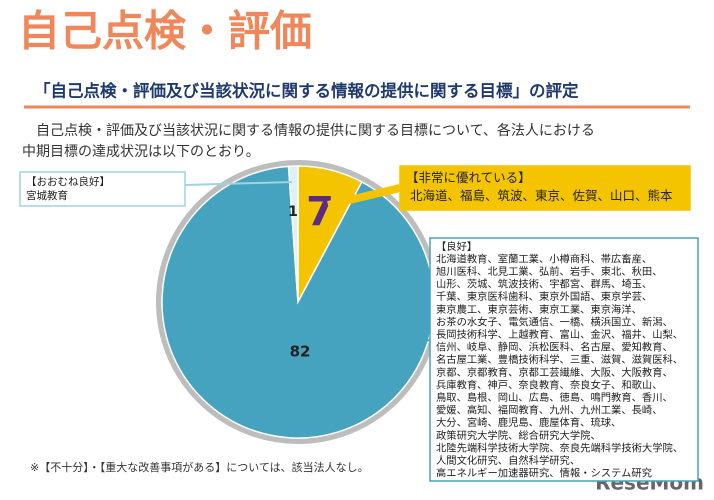 Image resolution: width=714 pixels, height=500 pixels. I want to click on data-label: 82, so click(300, 352).